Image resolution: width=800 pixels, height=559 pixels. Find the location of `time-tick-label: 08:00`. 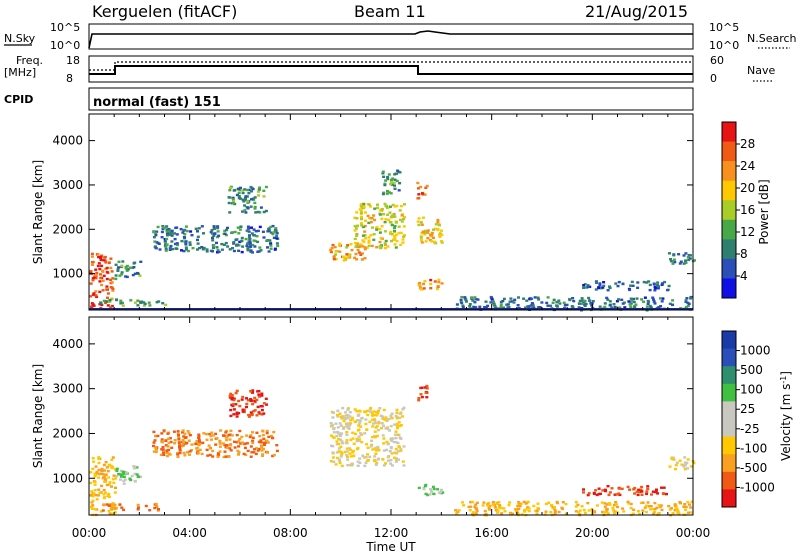

time-tick-label: 08:00 is located at coordinates (290, 533).